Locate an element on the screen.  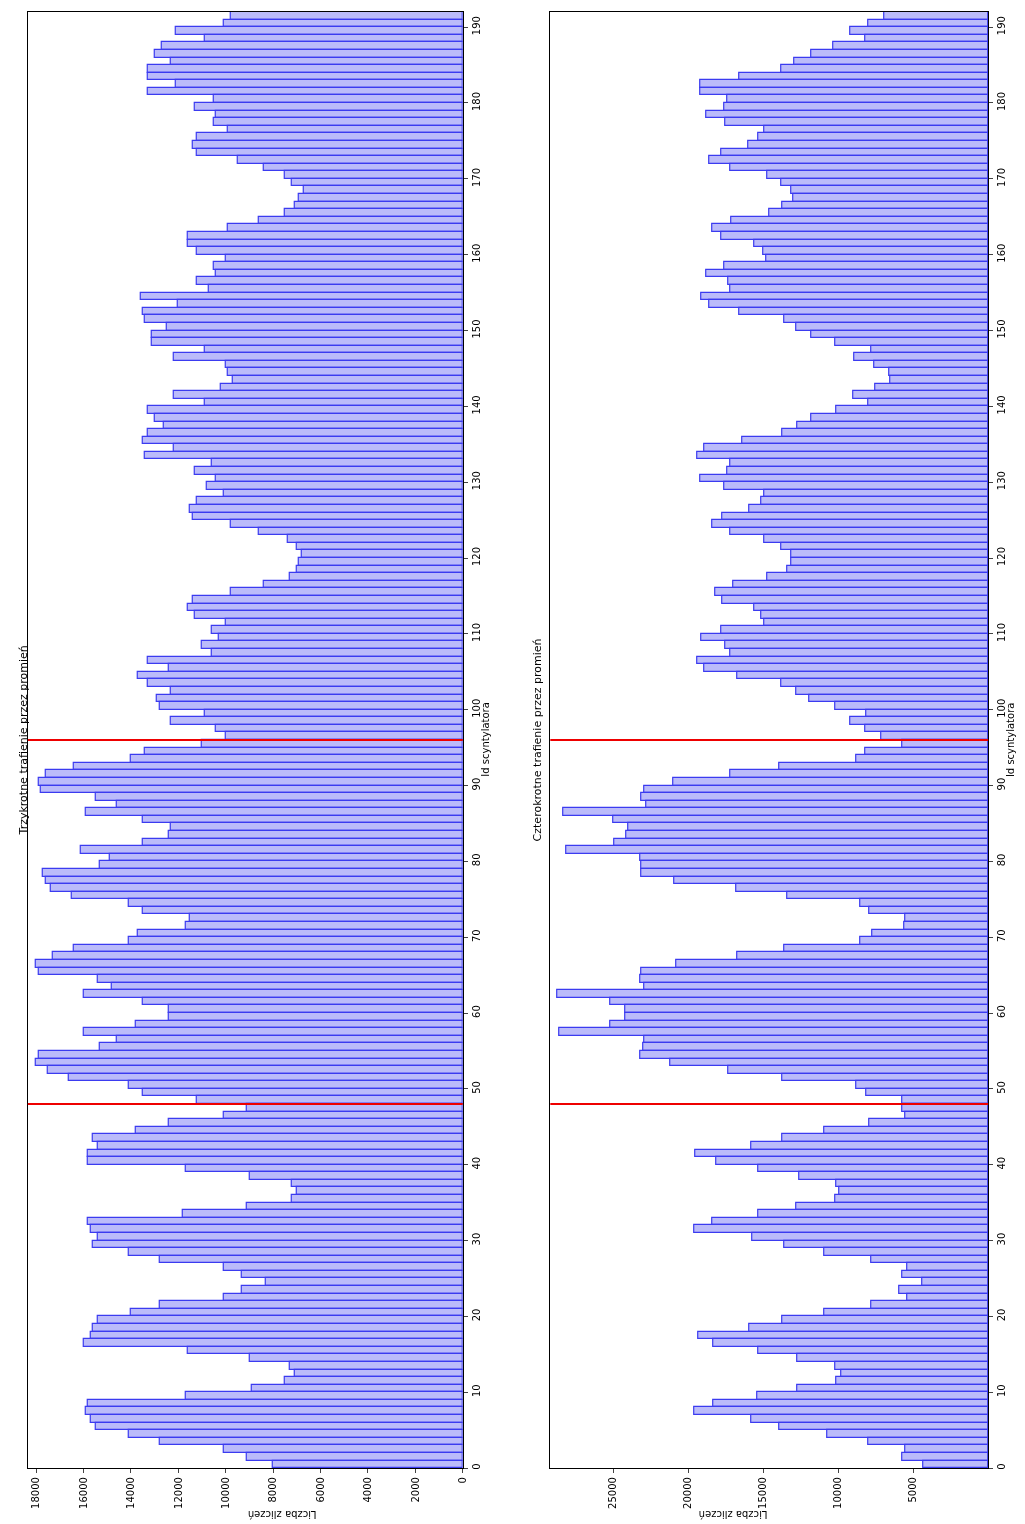
x-tick-label: 8000 is located at coordinates (273, 1490).